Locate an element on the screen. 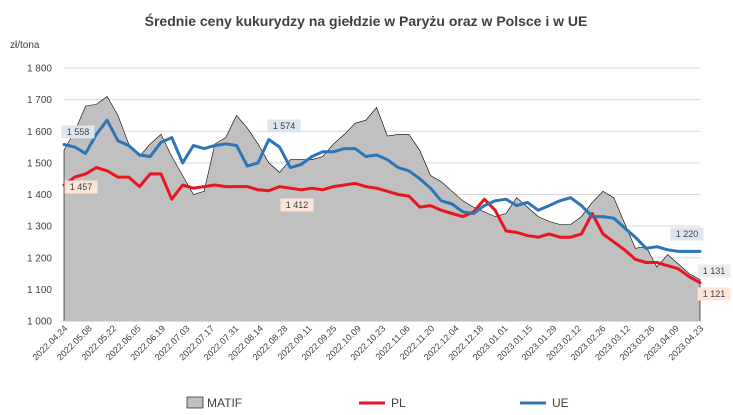  legend-label-ue: UE is located at coordinates (560, 403).